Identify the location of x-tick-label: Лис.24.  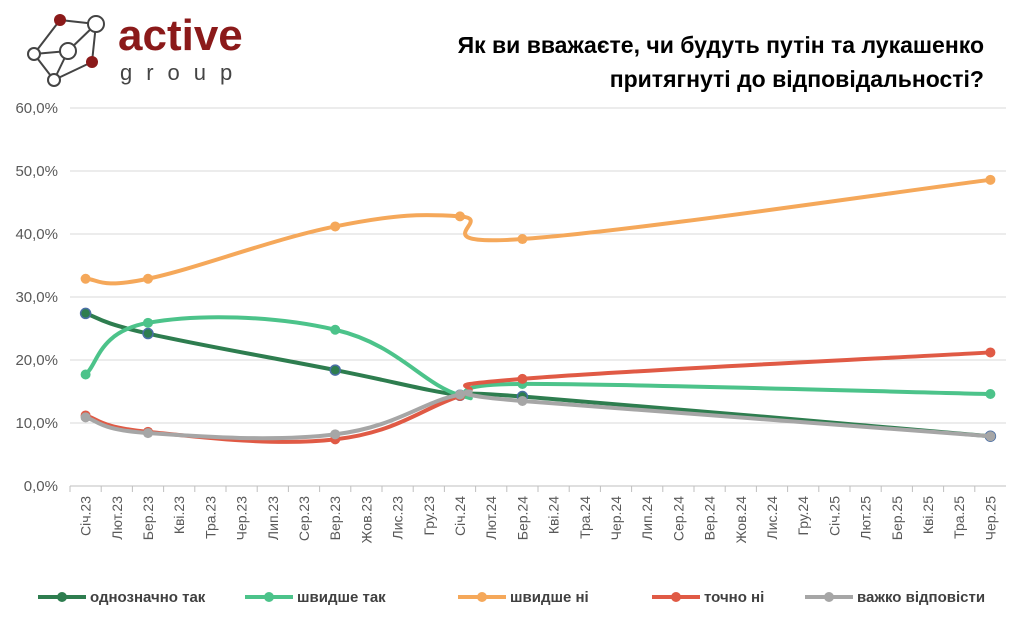
(772, 518).